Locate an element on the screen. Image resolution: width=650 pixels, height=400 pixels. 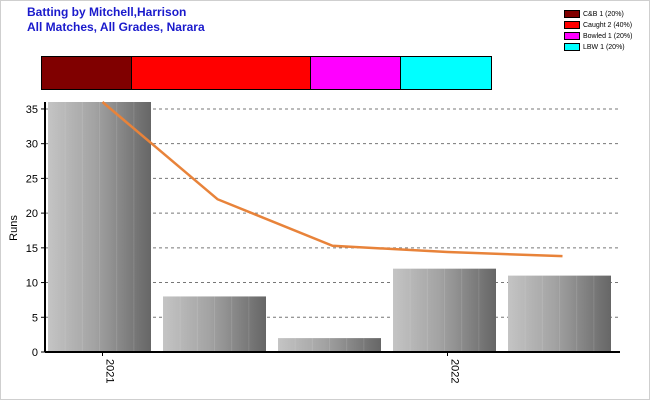
y-tick-label: 15 is located at coordinates (32, 249).